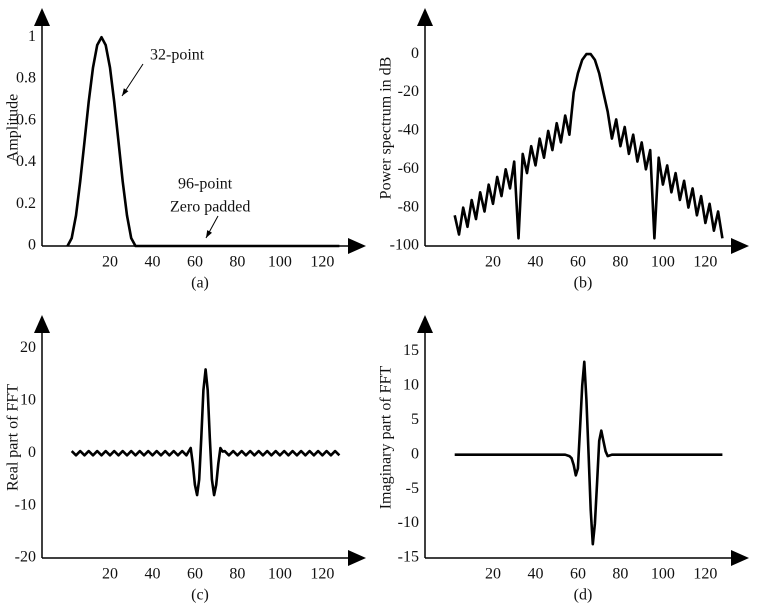 The width and height of the screenshot is (765, 614). I want to click on y-tick-label: -60, so click(408, 168).